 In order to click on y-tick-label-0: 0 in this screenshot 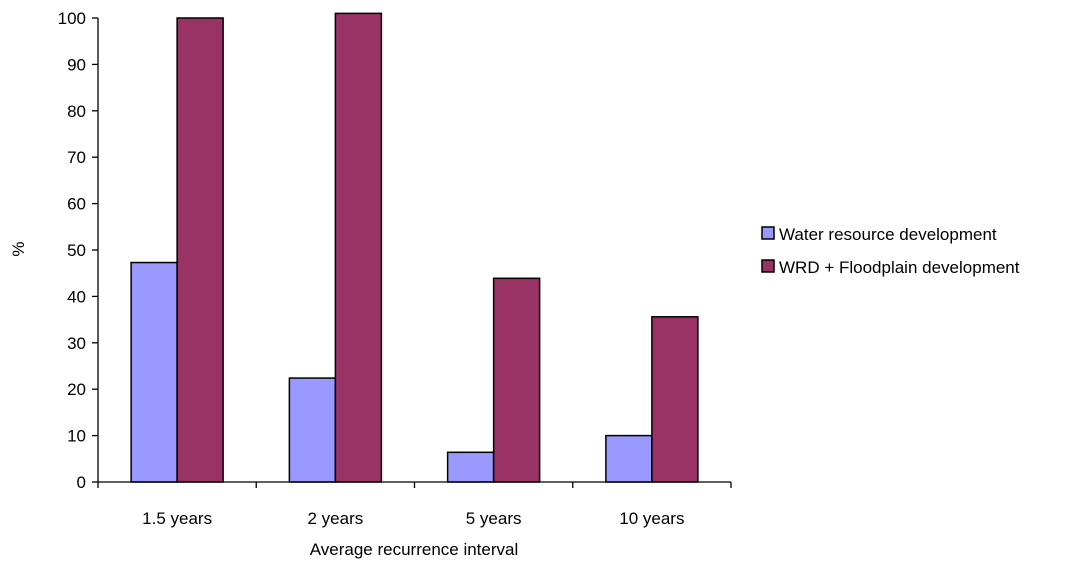, I will do `click(81, 482)`.